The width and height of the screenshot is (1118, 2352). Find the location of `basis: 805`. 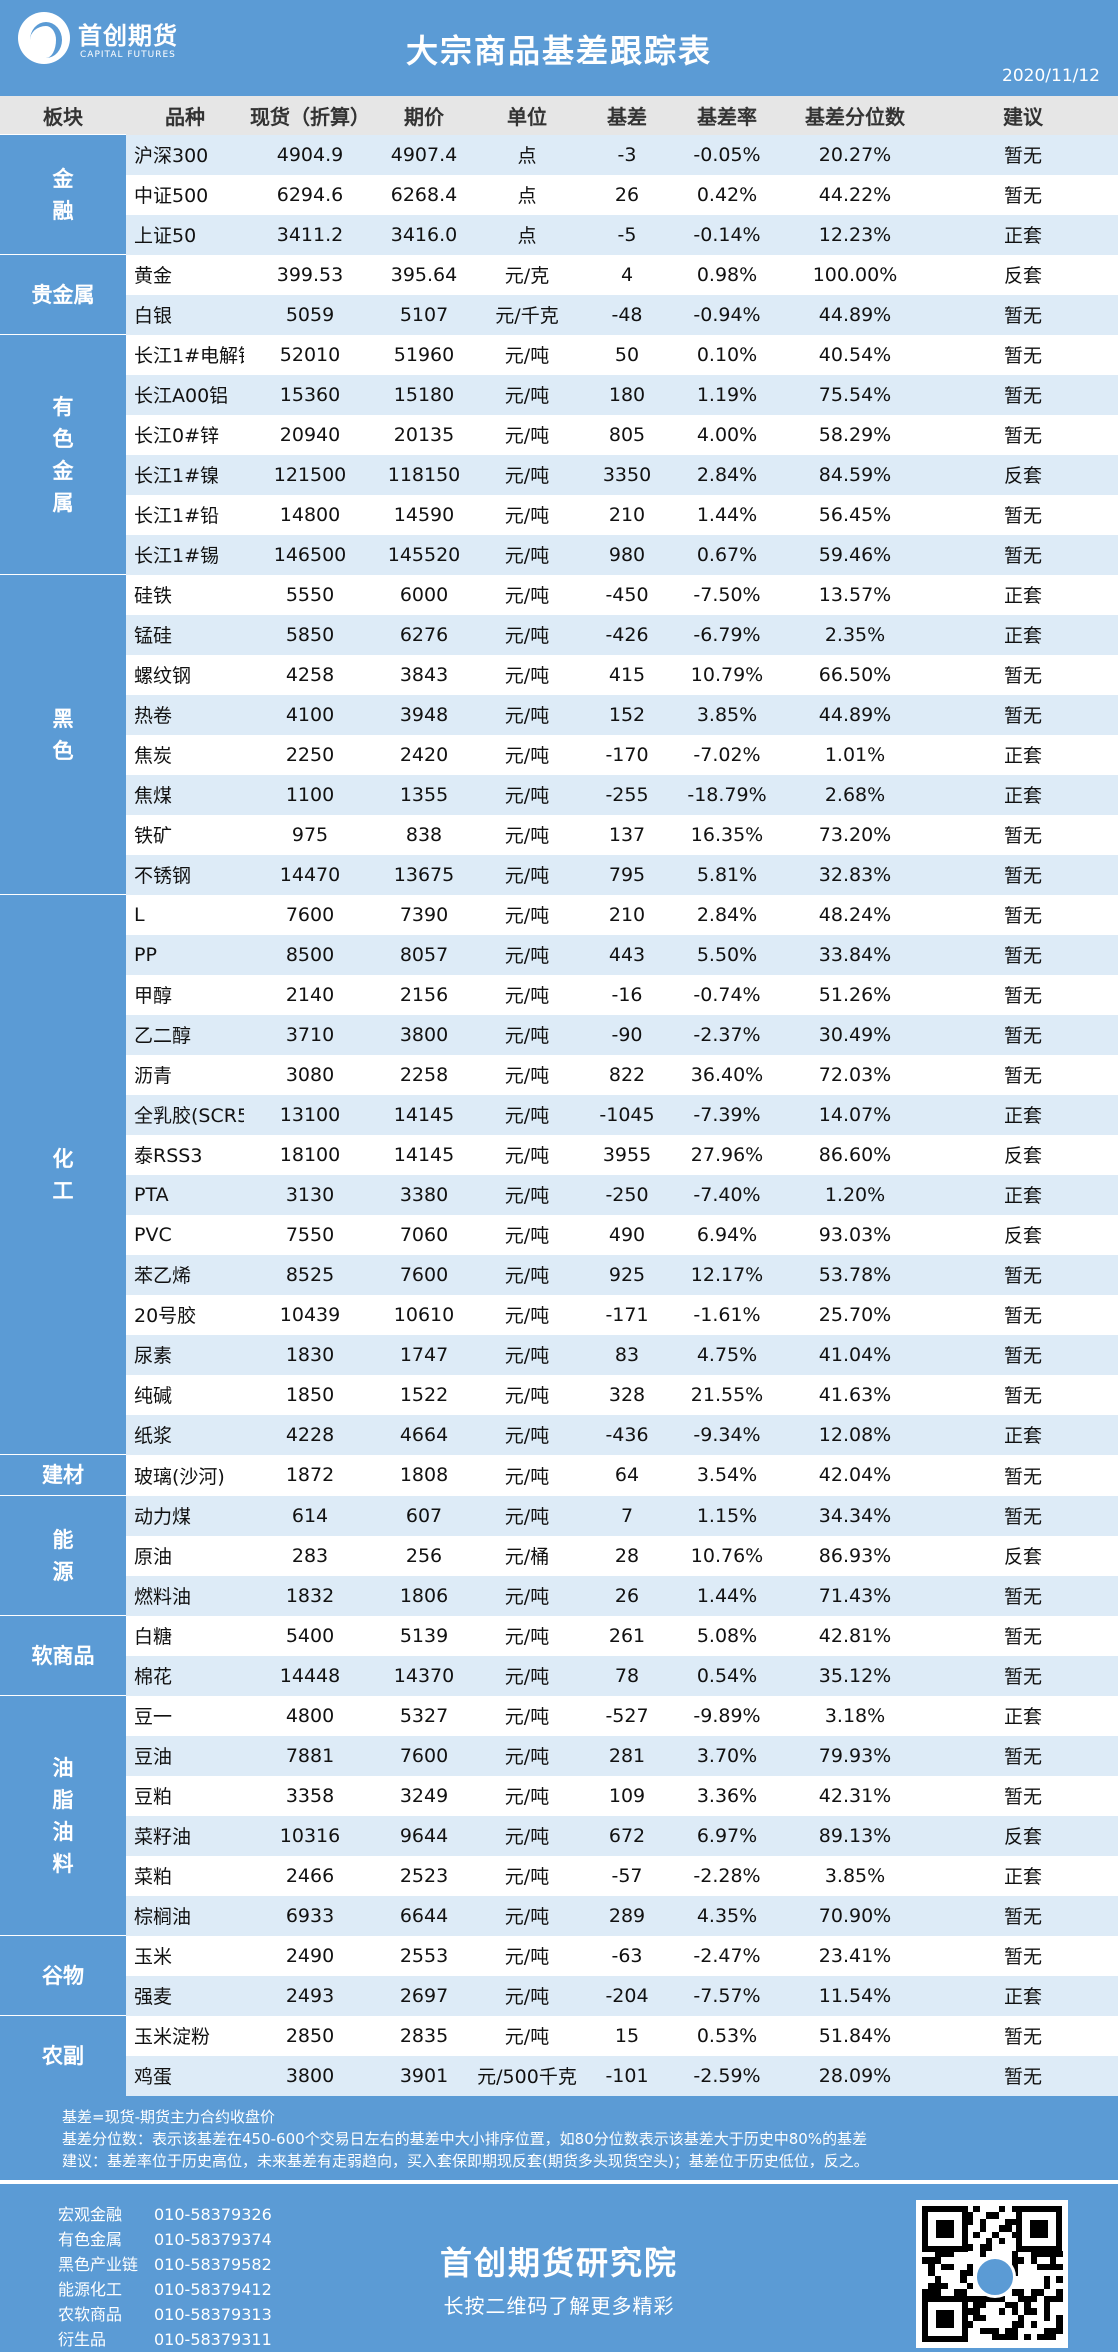

basis: 805 is located at coordinates (627, 434).